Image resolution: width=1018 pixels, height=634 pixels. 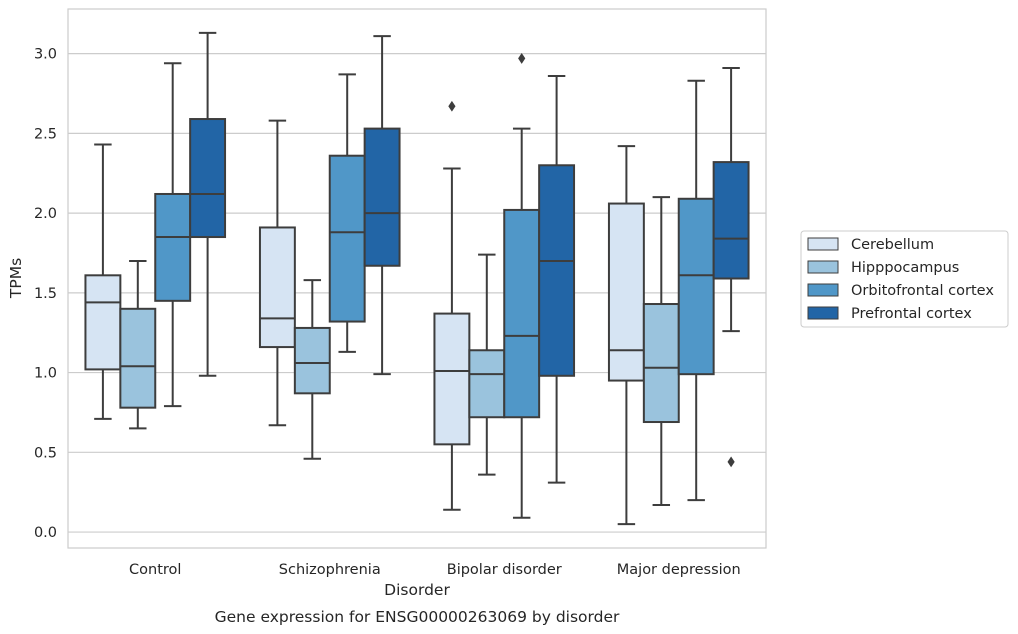 What do you see at coordinates (45, 533) in the screenshot?
I see `y-tick-label: 0.0` at bounding box center [45, 533].